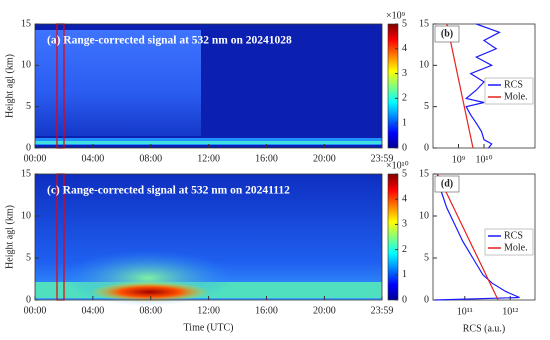 The width and height of the screenshot is (550, 340). I want to click on panel-label: (b), so click(447, 33).